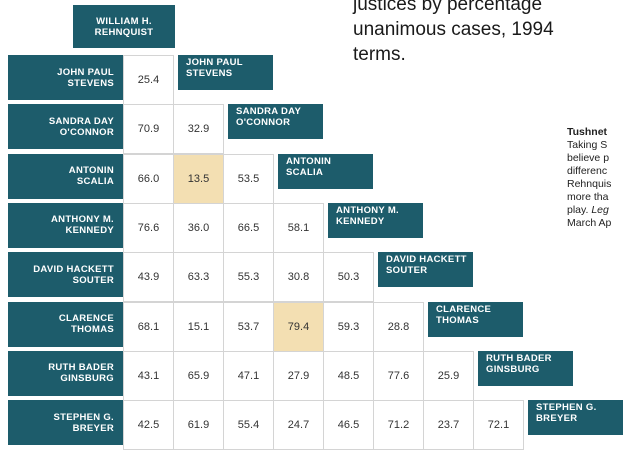  I want to click on value-cell: 77.6, so click(398, 375).